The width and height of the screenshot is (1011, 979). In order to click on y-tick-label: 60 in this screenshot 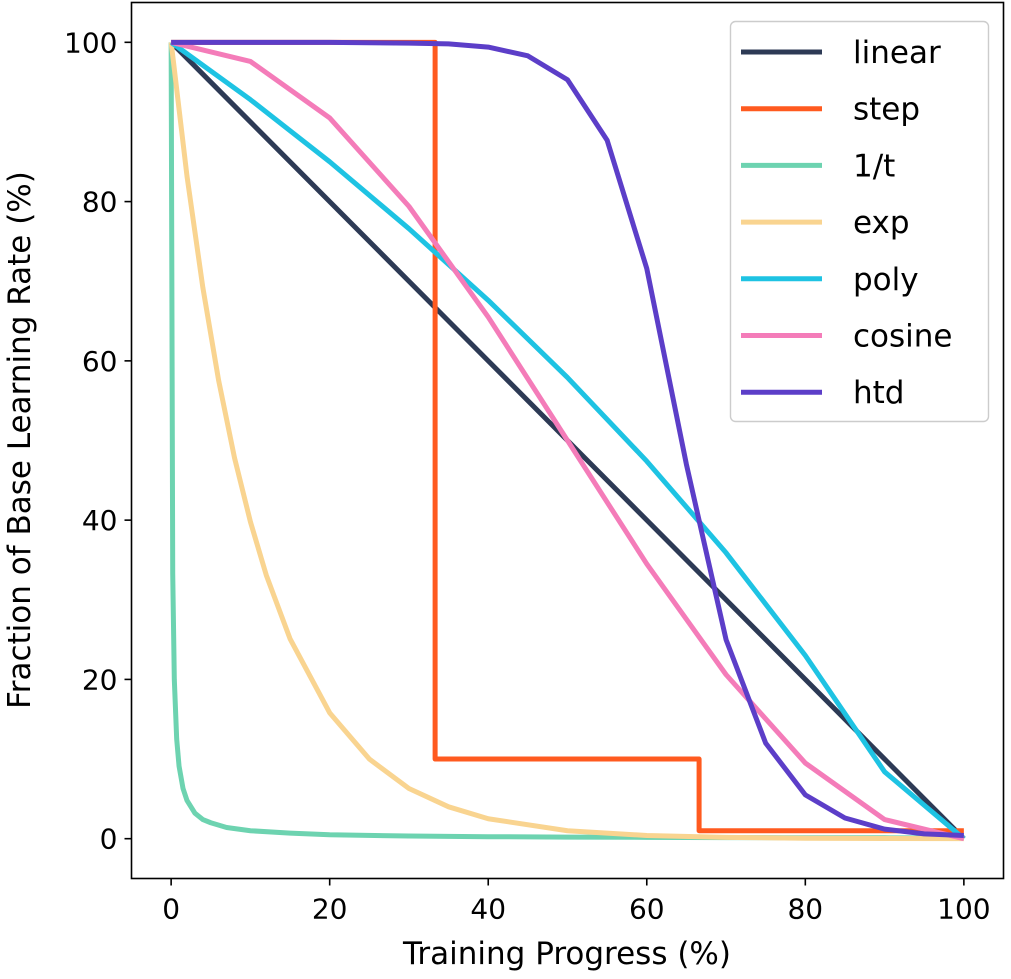, I will do `click(100, 361)`.